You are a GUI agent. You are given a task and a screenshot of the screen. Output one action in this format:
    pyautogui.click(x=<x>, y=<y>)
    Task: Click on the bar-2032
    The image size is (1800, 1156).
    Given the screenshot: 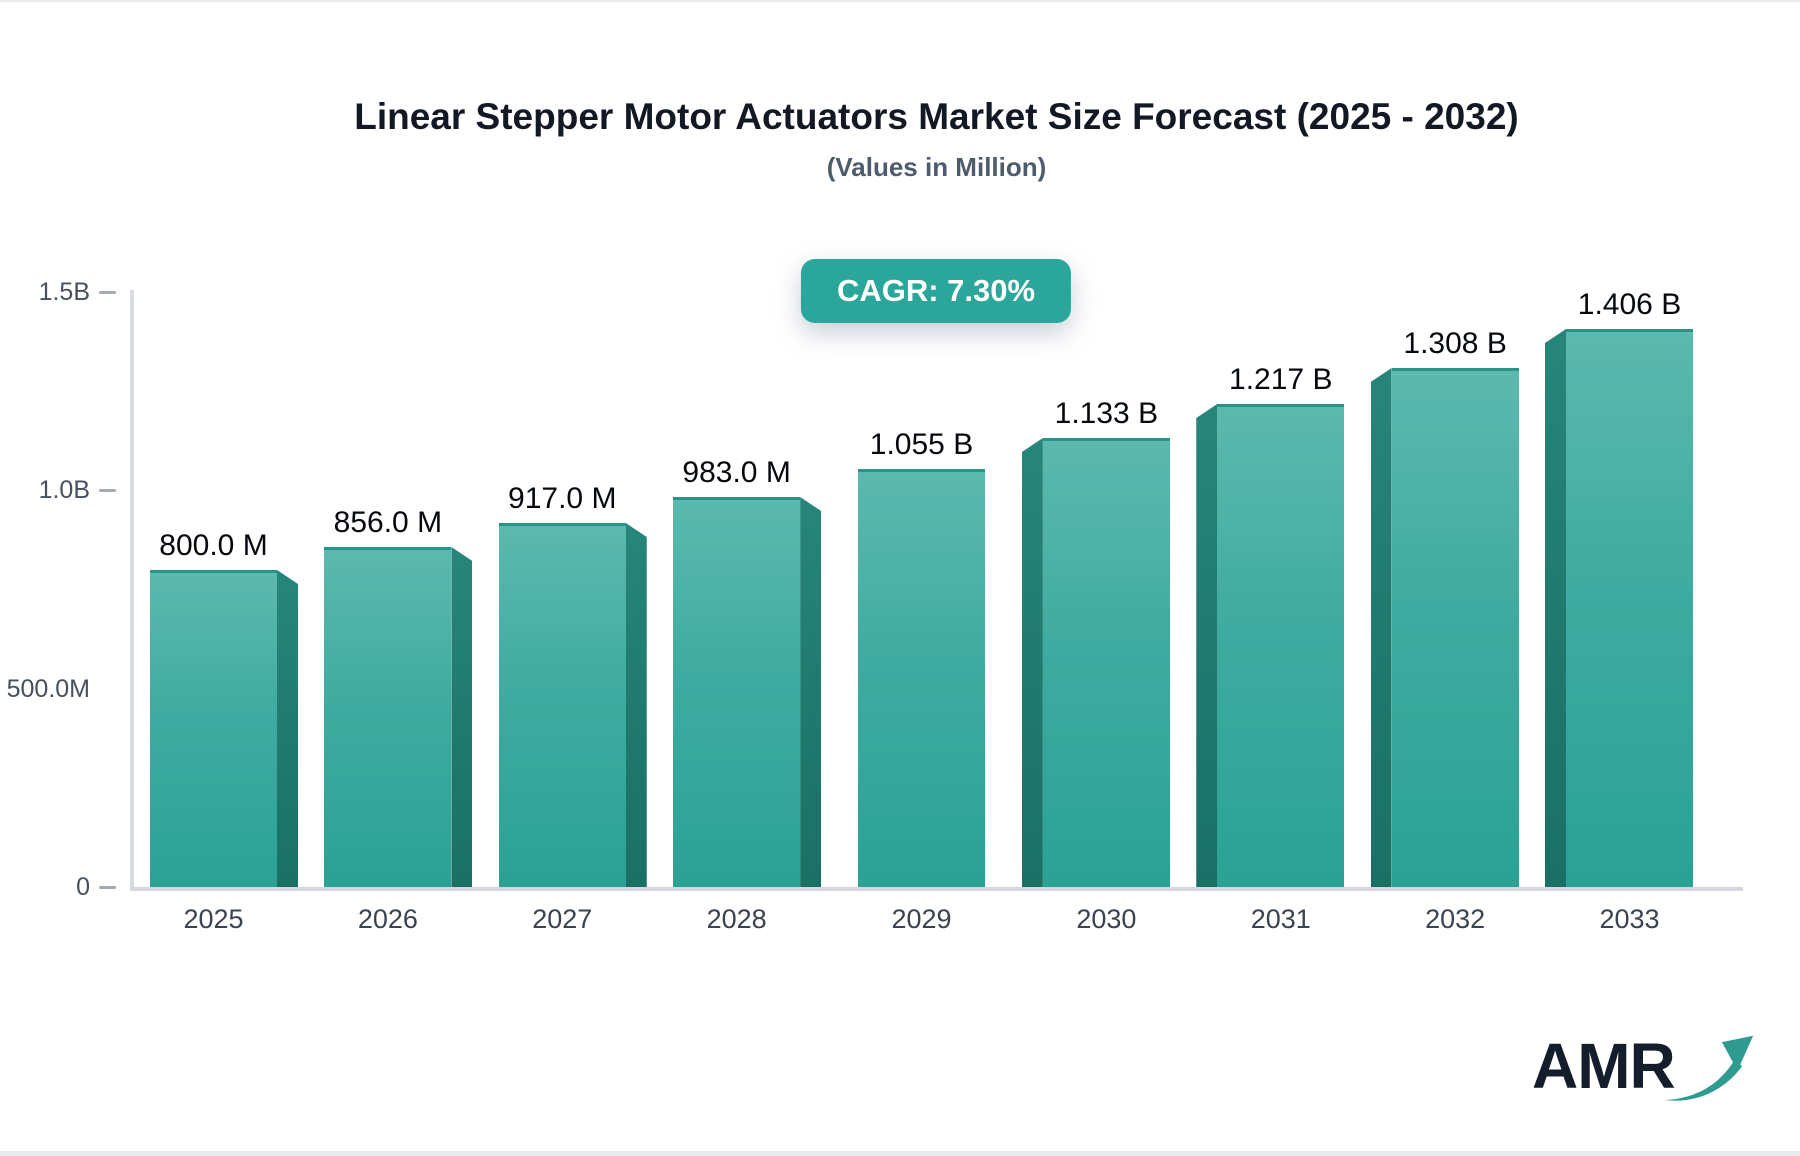 What is the action you would take?
    pyautogui.click(x=1455, y=627)
    